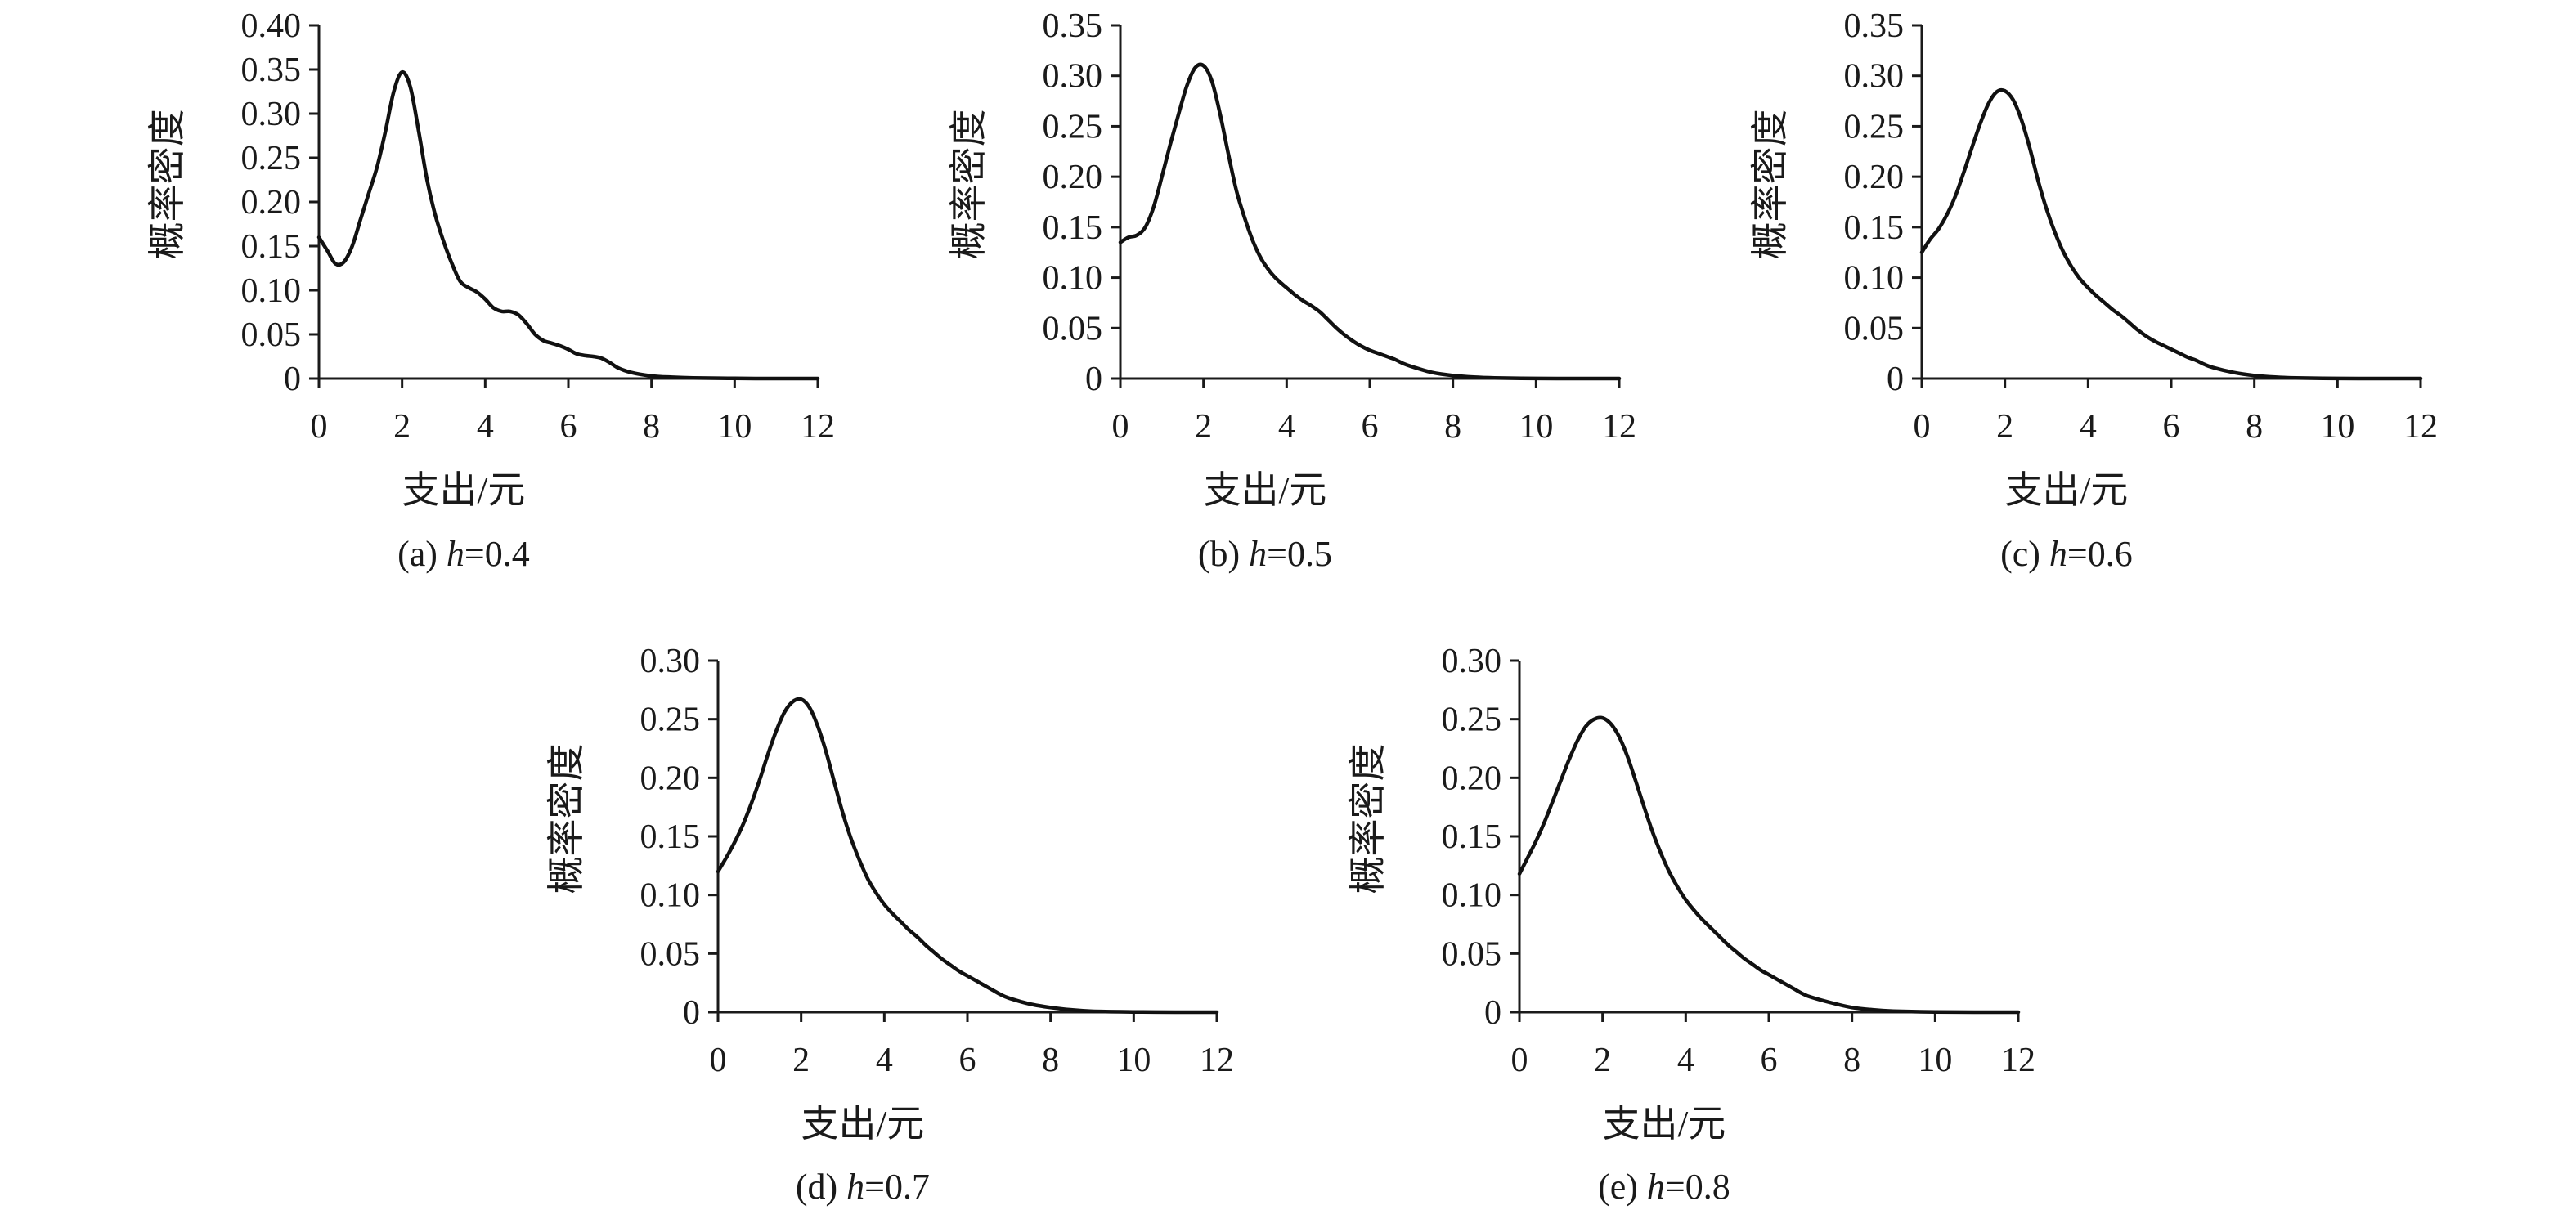 The width and height of the screenshot is (2576, 1228). I want to click on panel-caption: (d) h=0.7, so click(863, 1187).